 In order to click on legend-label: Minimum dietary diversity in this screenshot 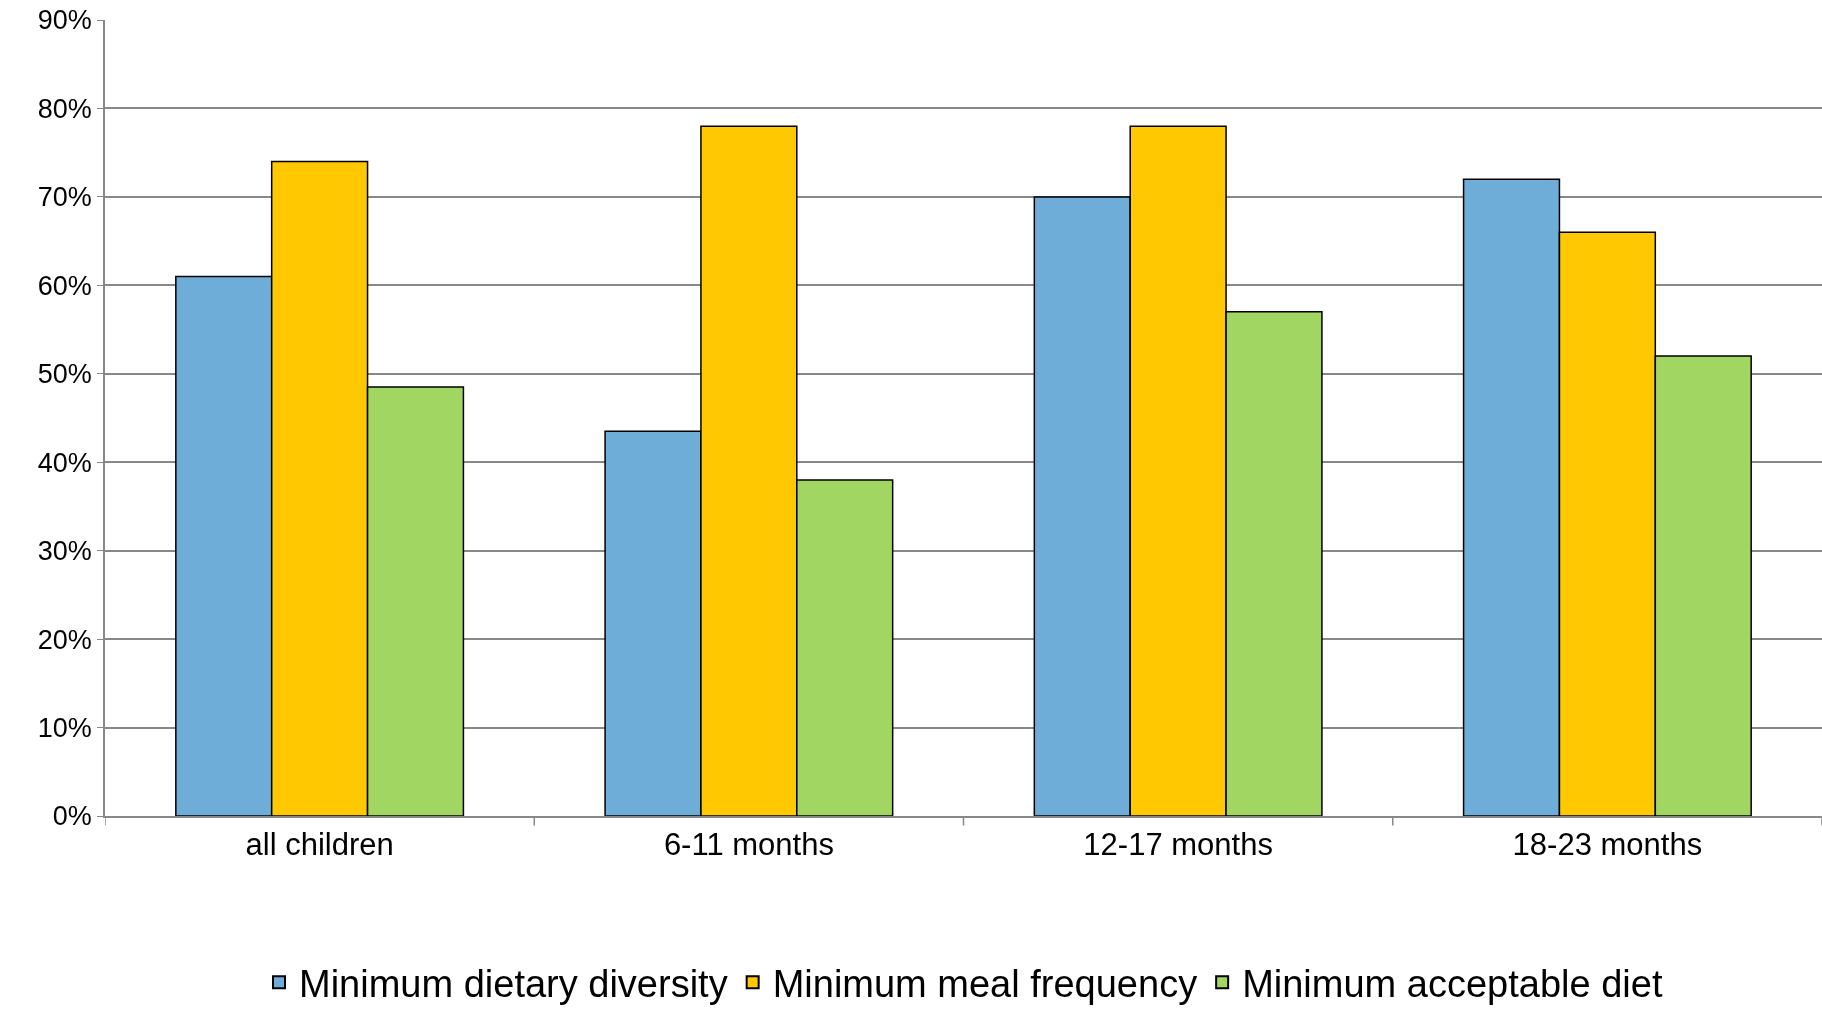, I will do `click(513, 984)`.